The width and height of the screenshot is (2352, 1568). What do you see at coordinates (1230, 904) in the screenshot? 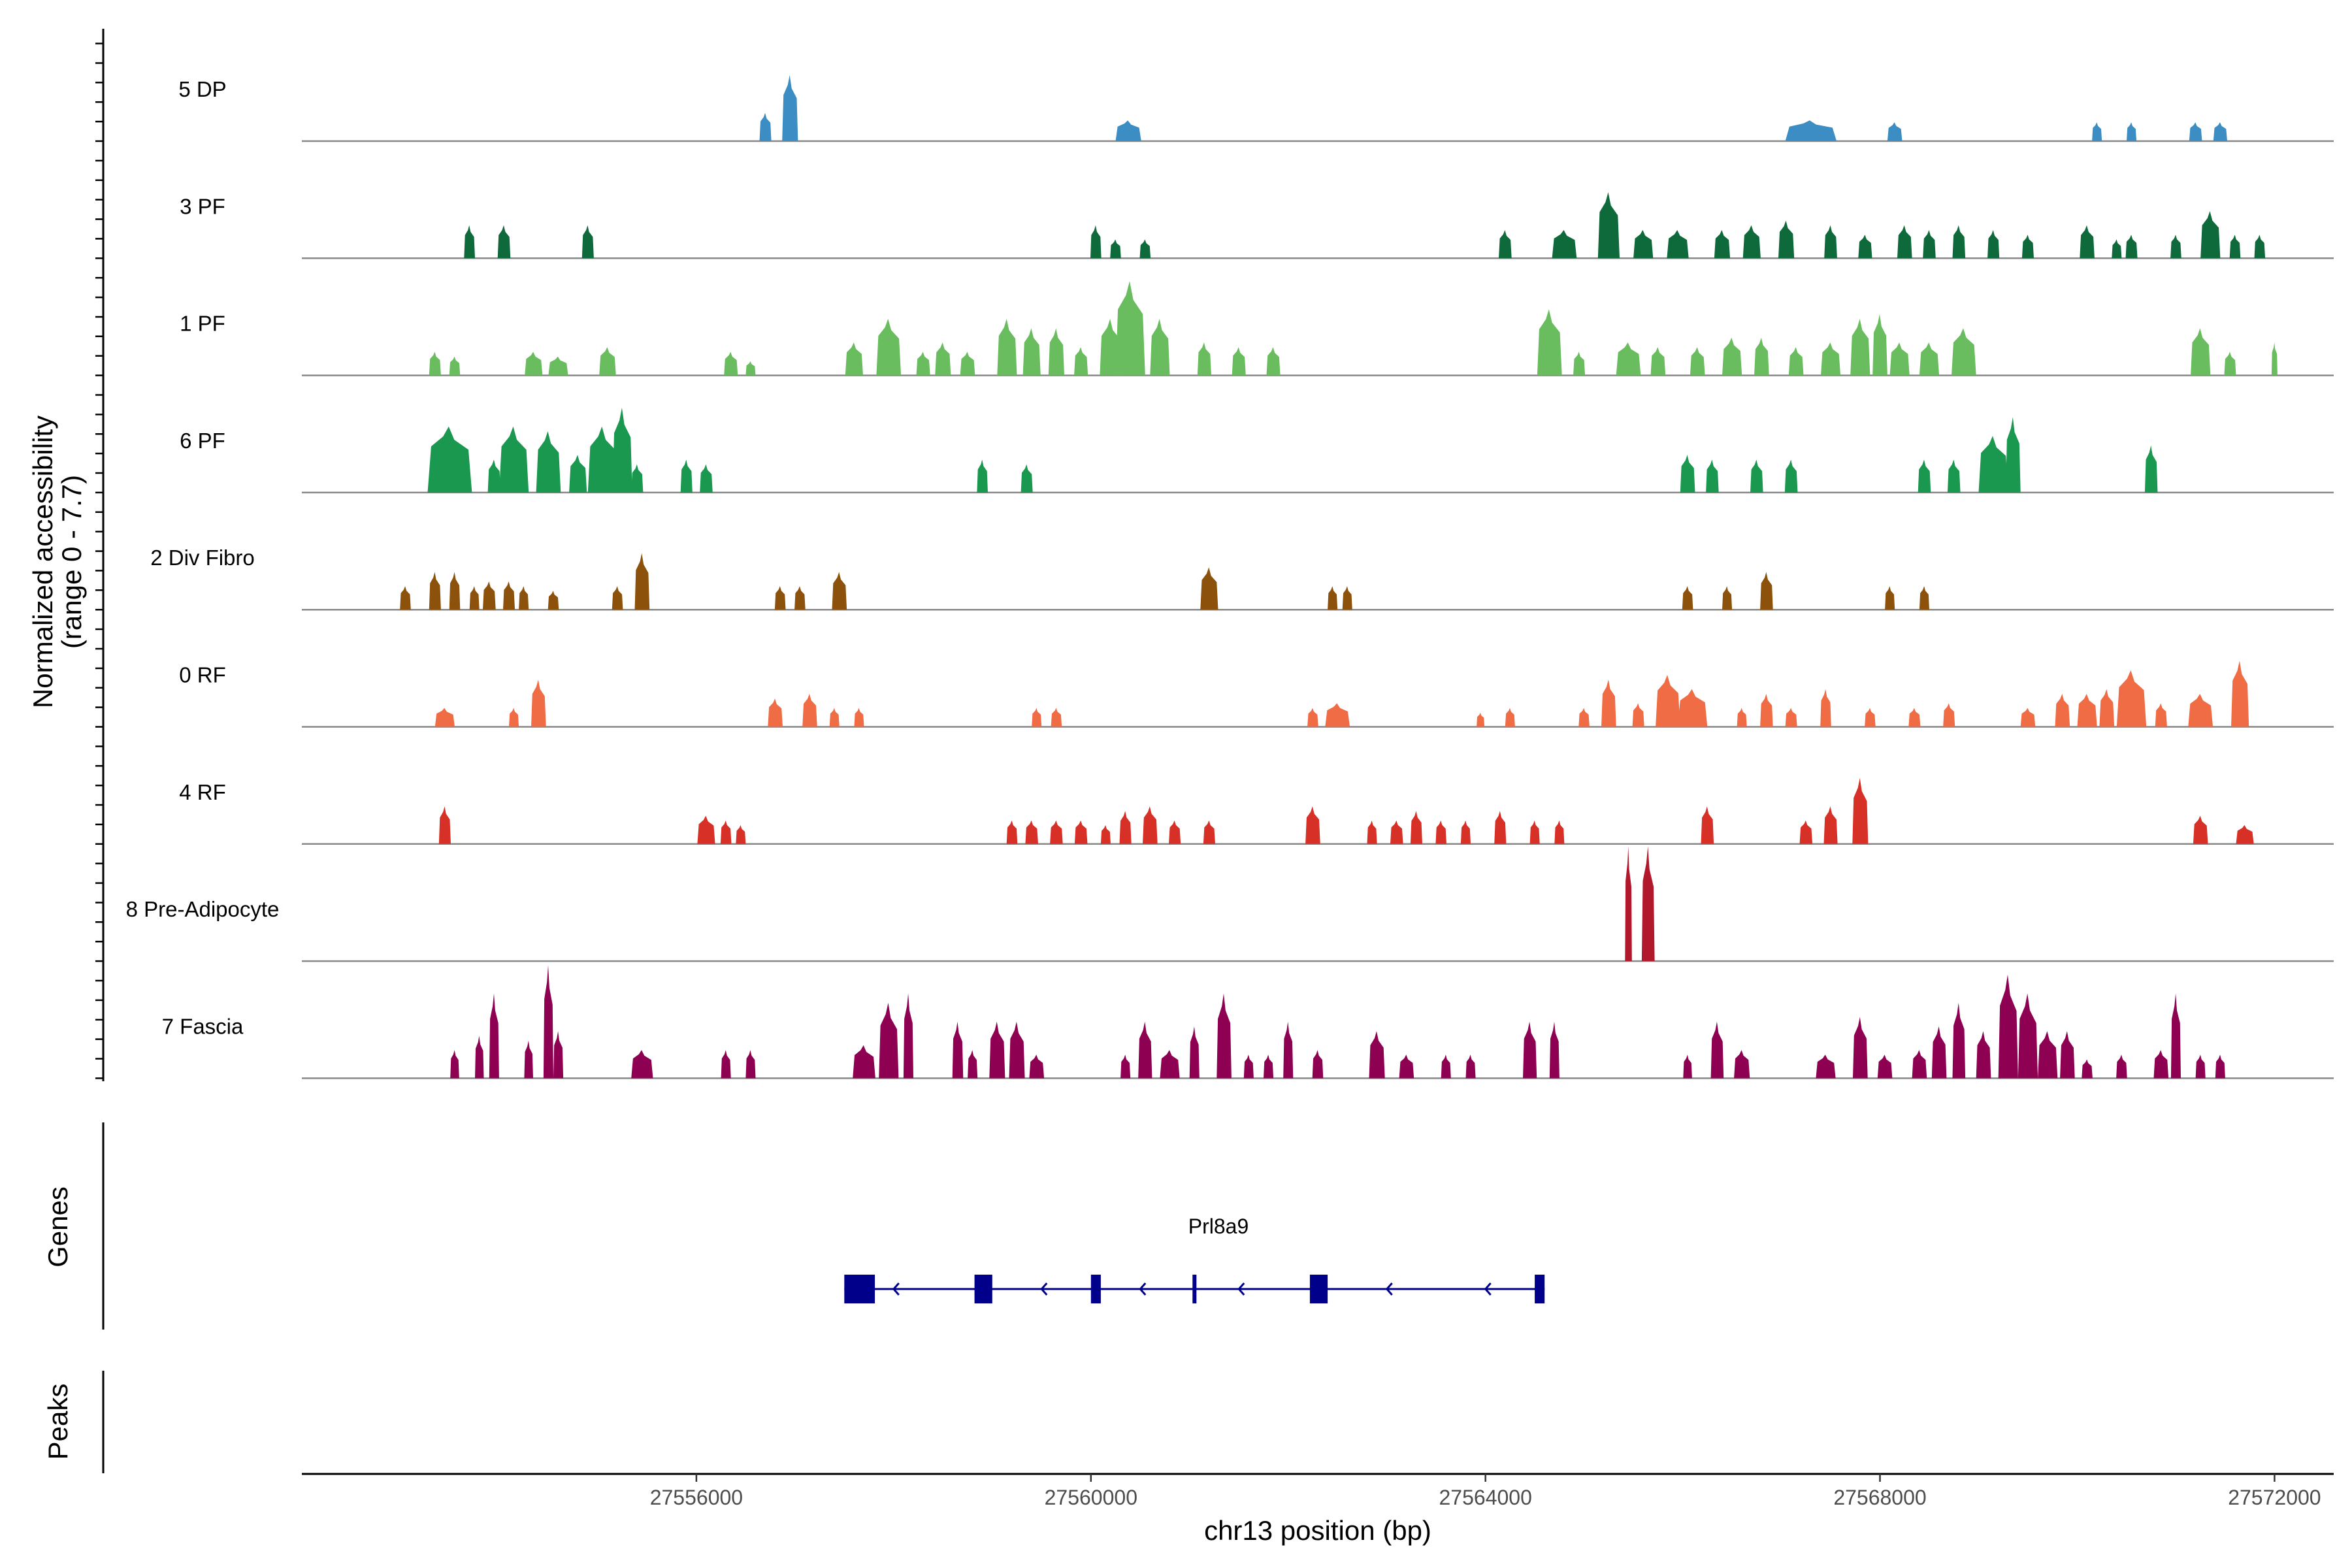
I see `track-8-pre-adipocyte: 8 Pre-Adipocyte` at bounding box center [1230, 904].